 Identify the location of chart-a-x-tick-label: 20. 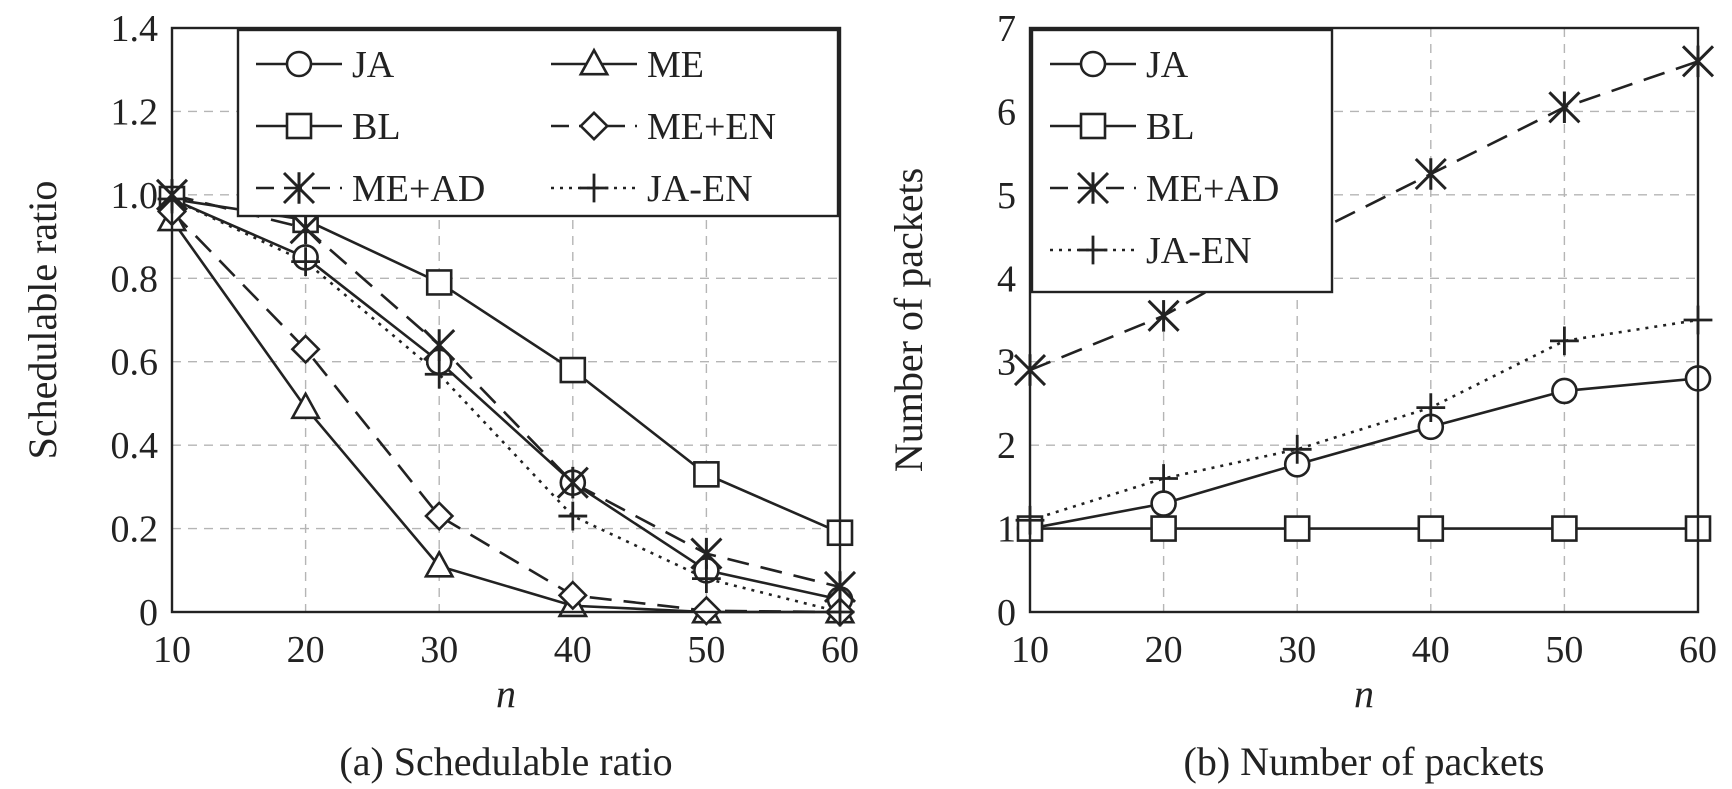
(306, 650).